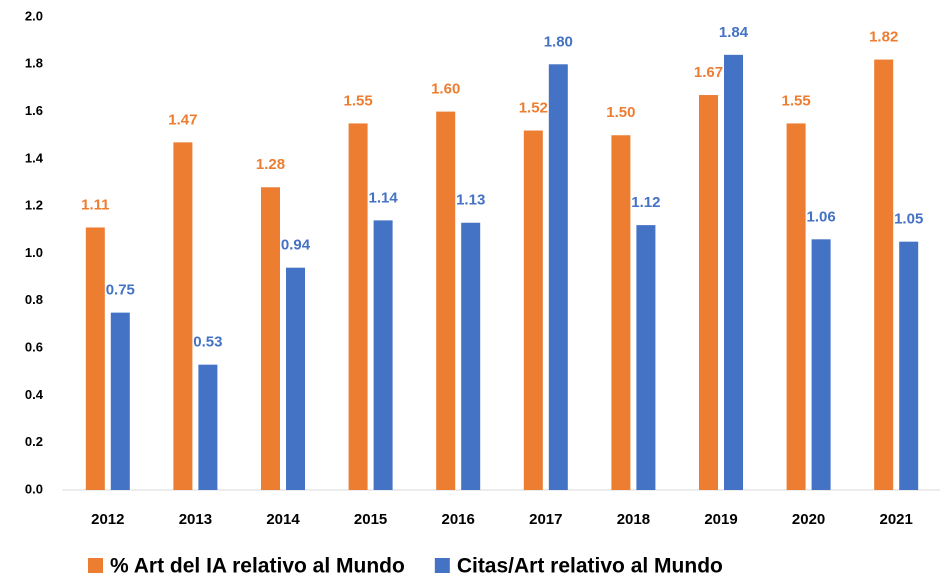 The height and width of the screenshot is (582, 947). I want to click on value-label: 0.53, so click(207, 342).